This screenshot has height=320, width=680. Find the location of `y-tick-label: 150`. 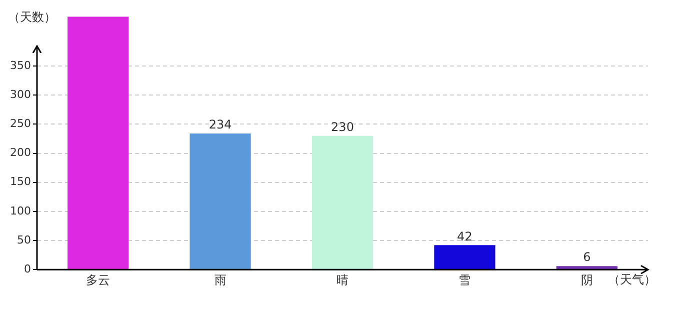

y-tick-label: 150 is located at coordinates (20, 181).